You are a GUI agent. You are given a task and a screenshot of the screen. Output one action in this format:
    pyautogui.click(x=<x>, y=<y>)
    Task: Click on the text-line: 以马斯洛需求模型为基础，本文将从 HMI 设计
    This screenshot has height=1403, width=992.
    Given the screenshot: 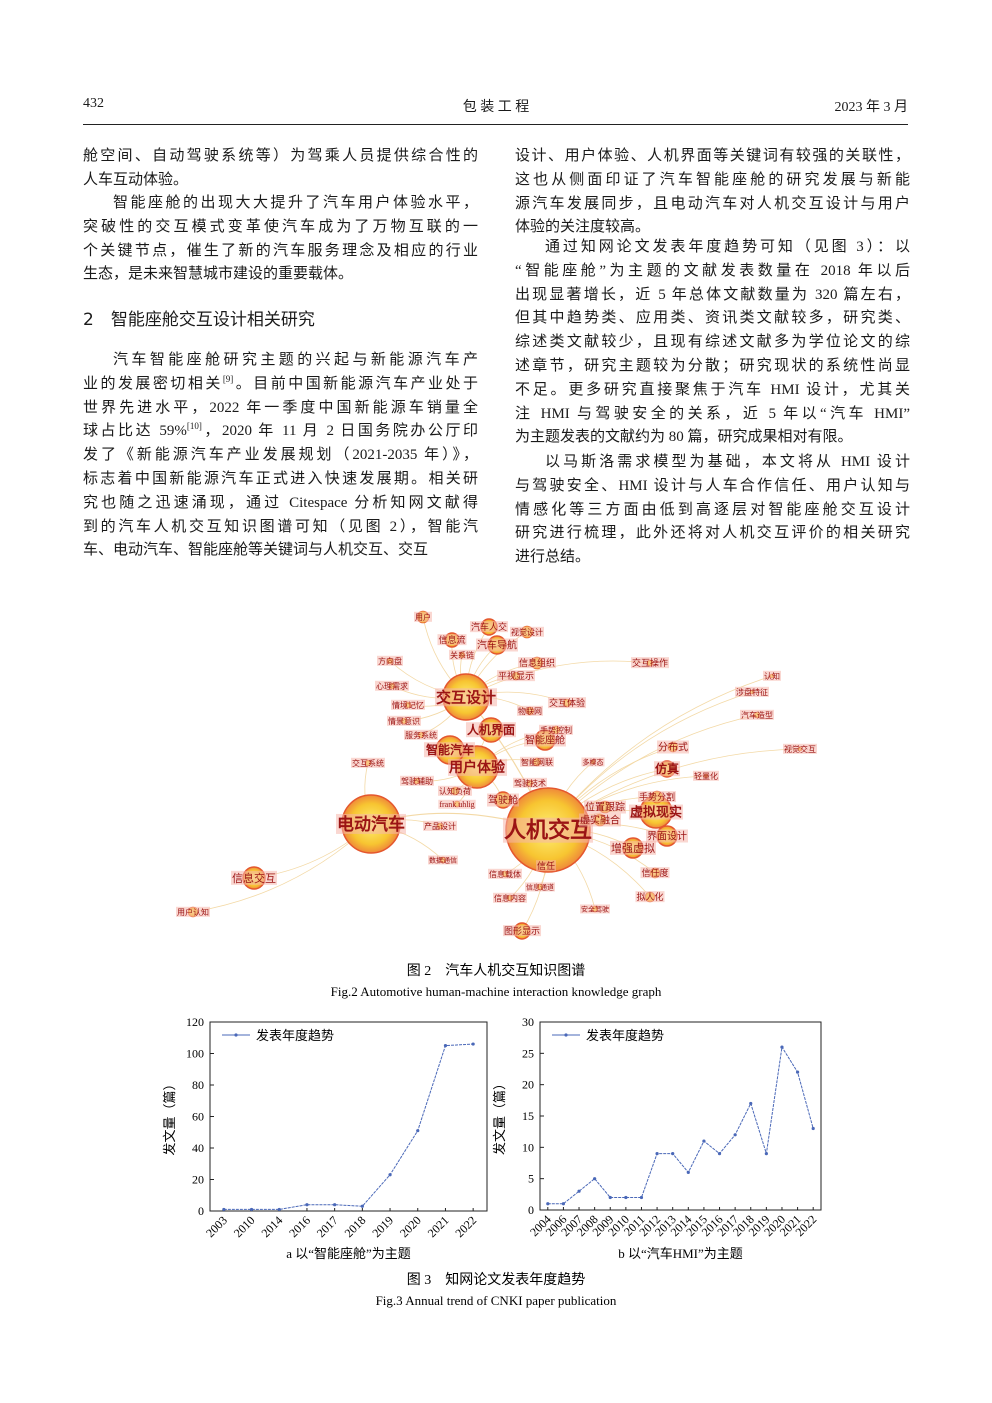 What is the action you would take?
    pyautogui.click(x=727, y=462)
    